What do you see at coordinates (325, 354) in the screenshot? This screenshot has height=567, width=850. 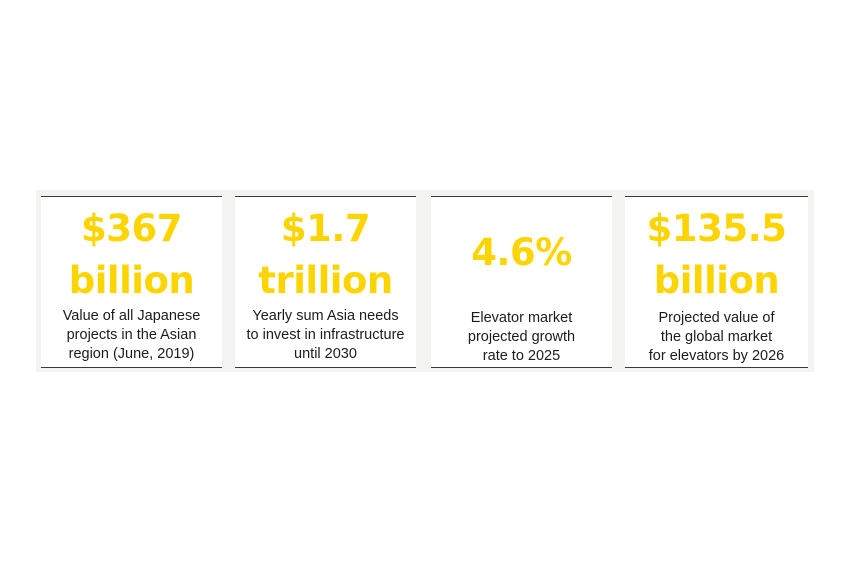 I see `stat-description-line: until 2030` at bounding box center [325, 354].